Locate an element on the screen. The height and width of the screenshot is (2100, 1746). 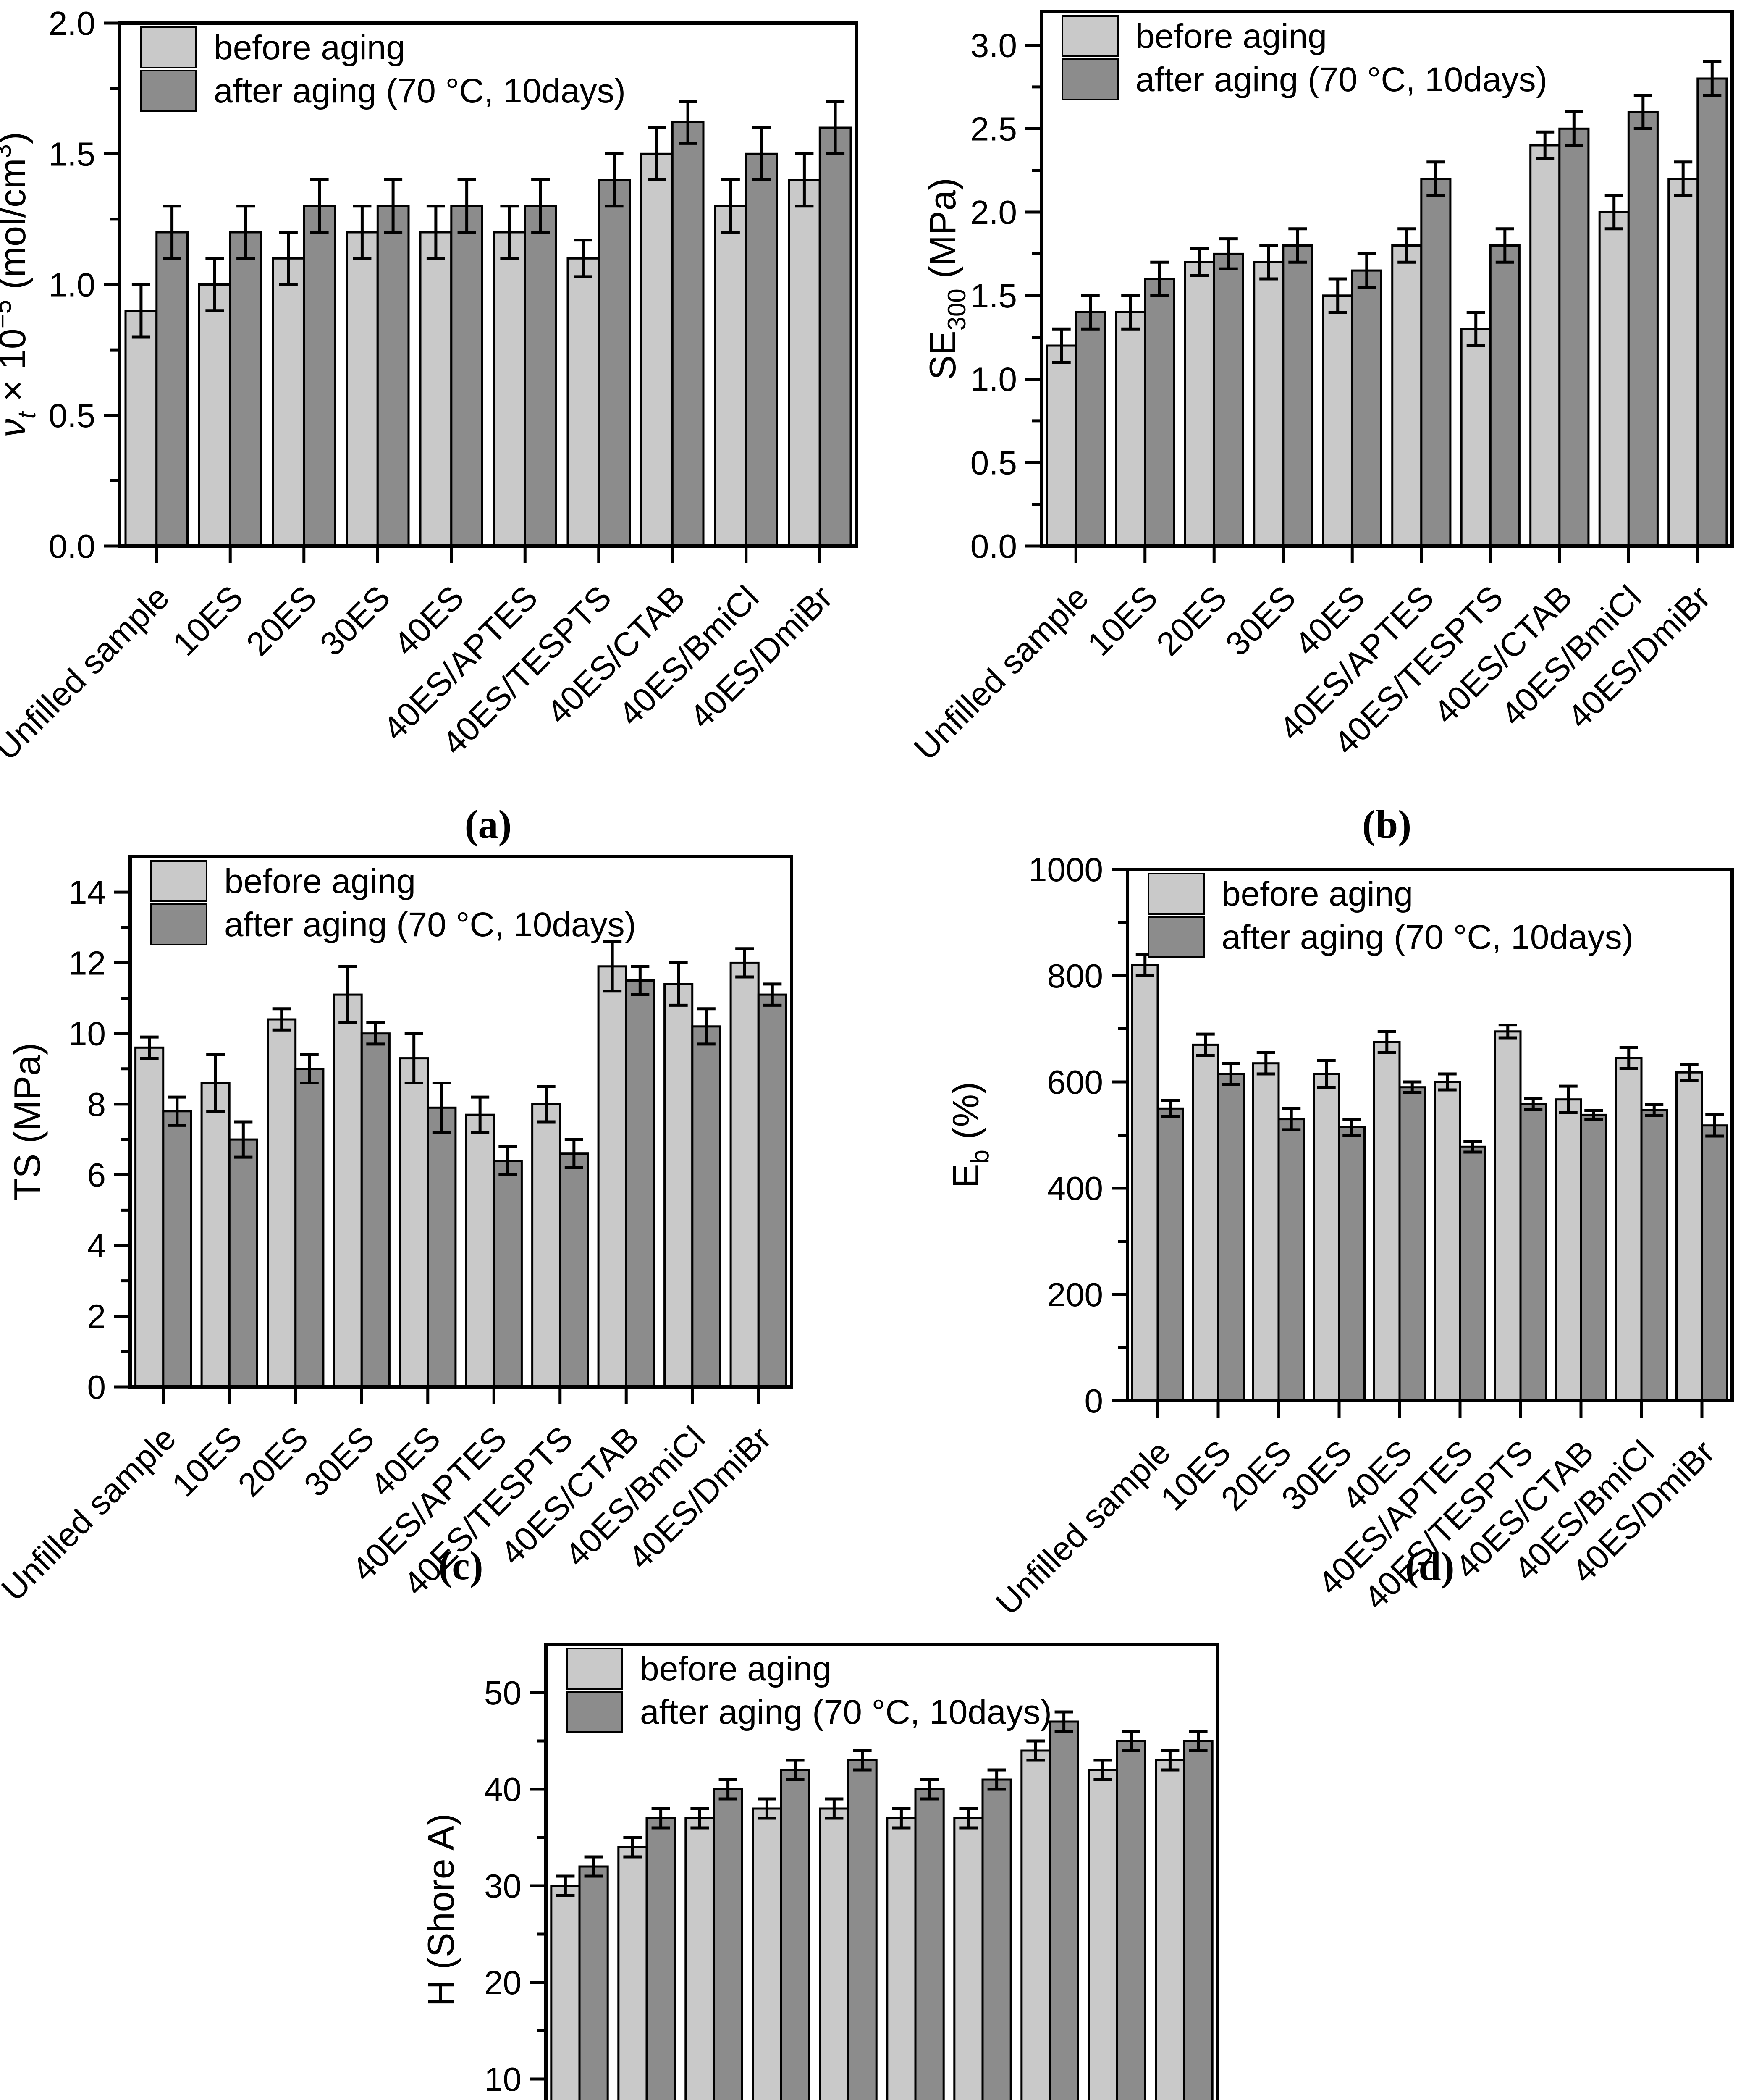
y-tick-label: 4 is located at coordinates (96, 1245).